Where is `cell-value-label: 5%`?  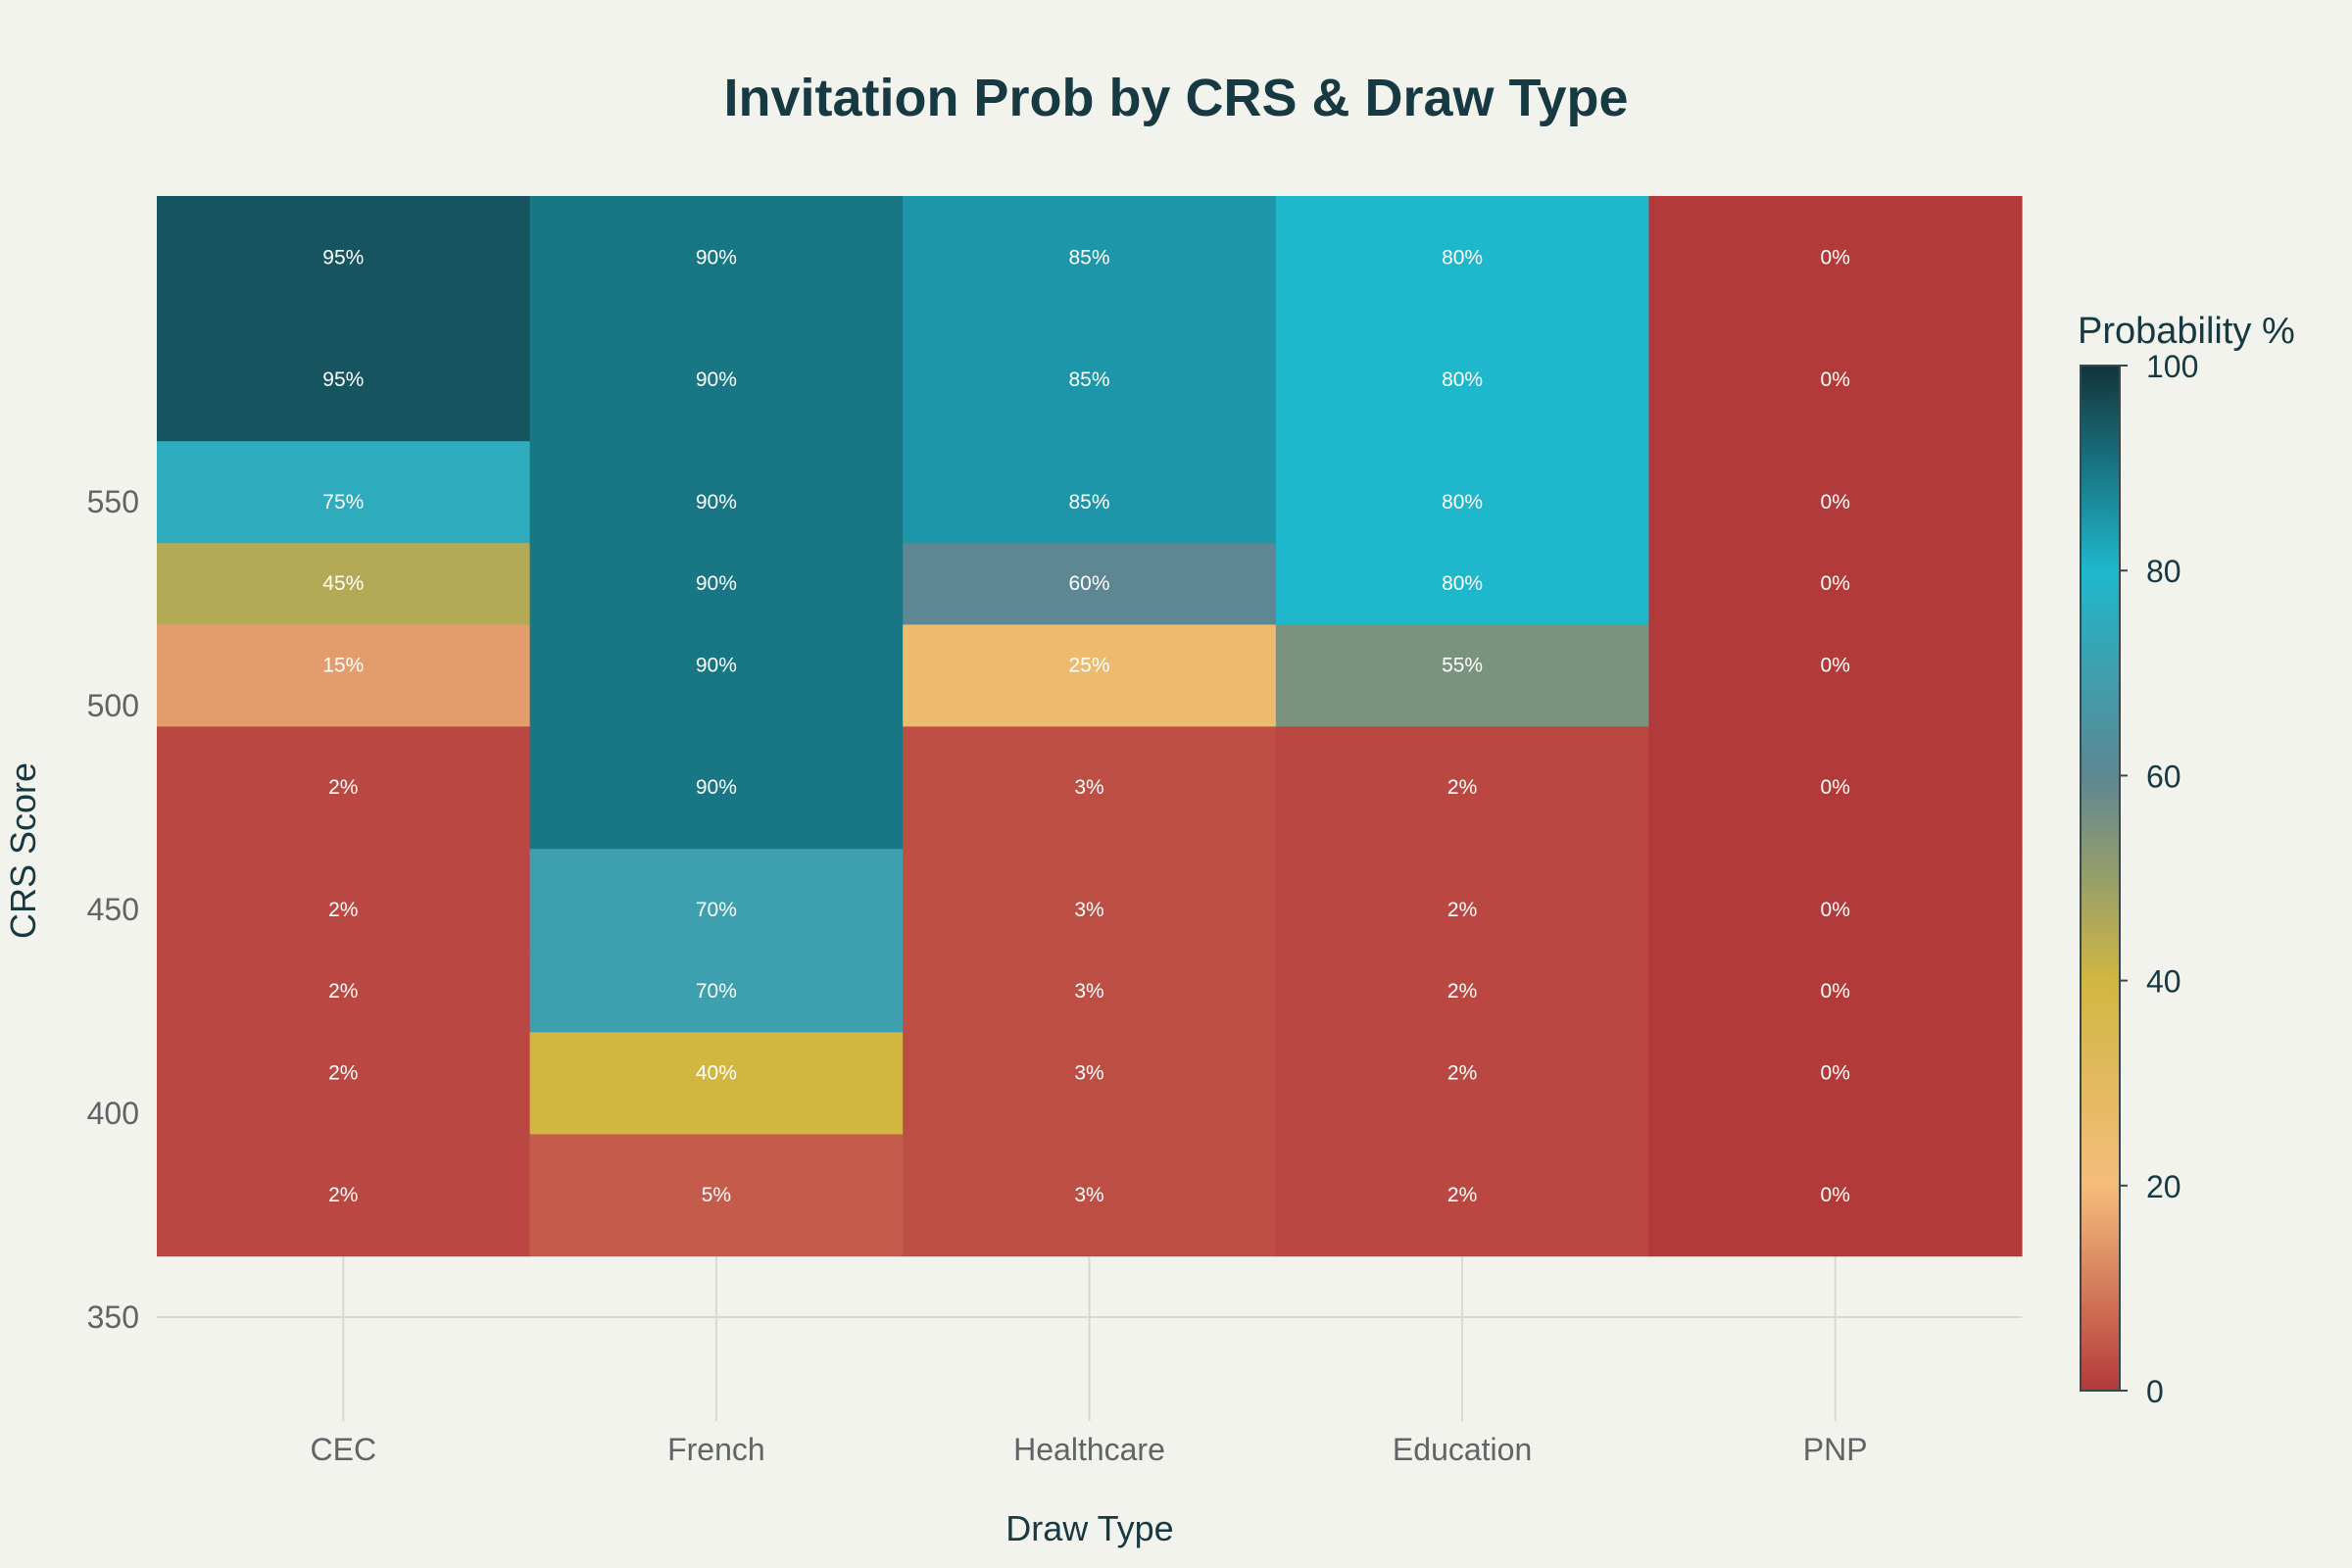
cell-value-label: 5% is located at coordinates (716, 1195).